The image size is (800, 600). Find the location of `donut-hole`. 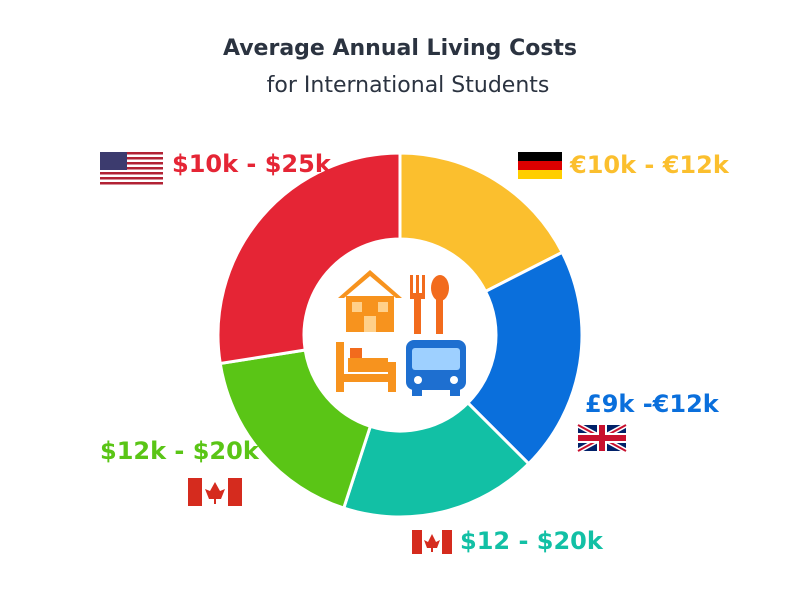

donut-hole is located at coordinates (400, 335).